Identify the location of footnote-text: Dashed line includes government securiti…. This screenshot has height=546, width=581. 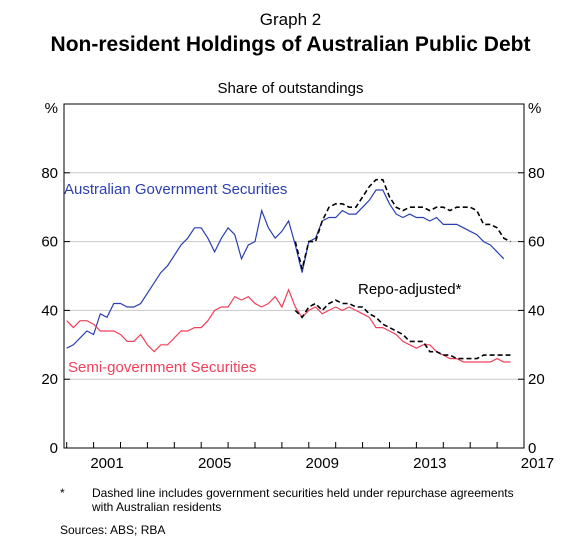
(303, 500).